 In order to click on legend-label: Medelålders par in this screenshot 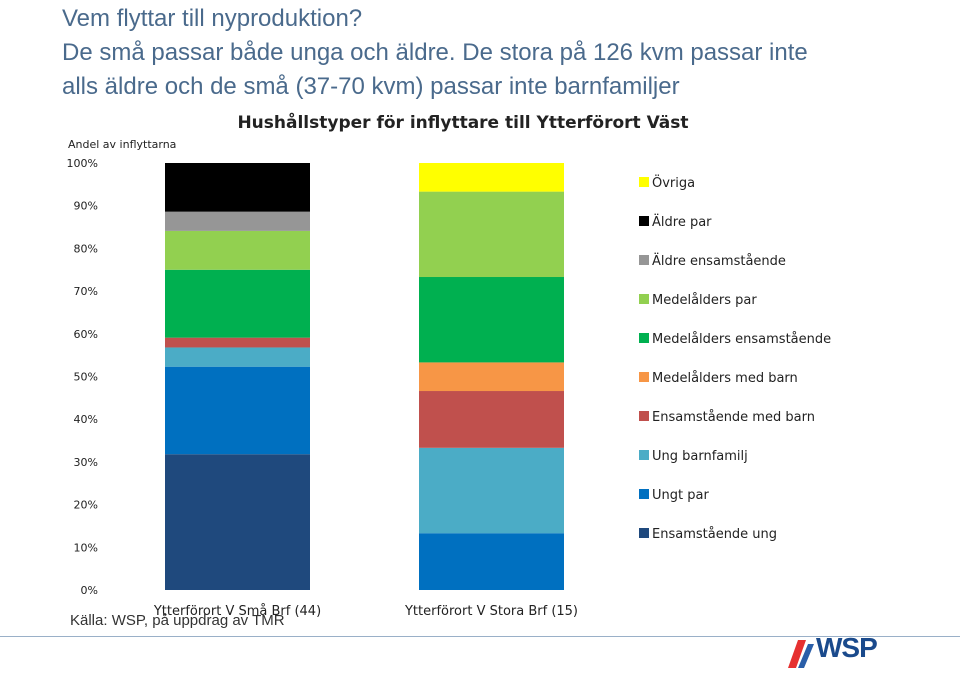, I will do `click(704, 300)`.